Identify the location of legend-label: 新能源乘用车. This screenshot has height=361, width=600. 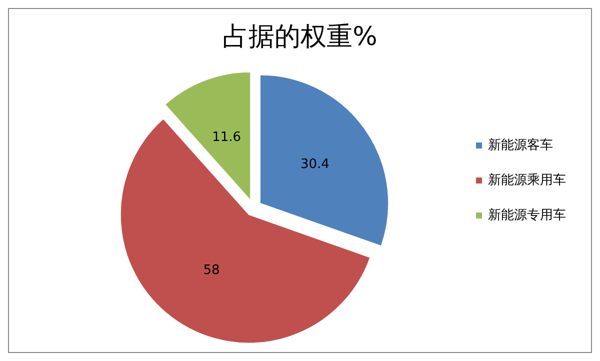
(527, 180).